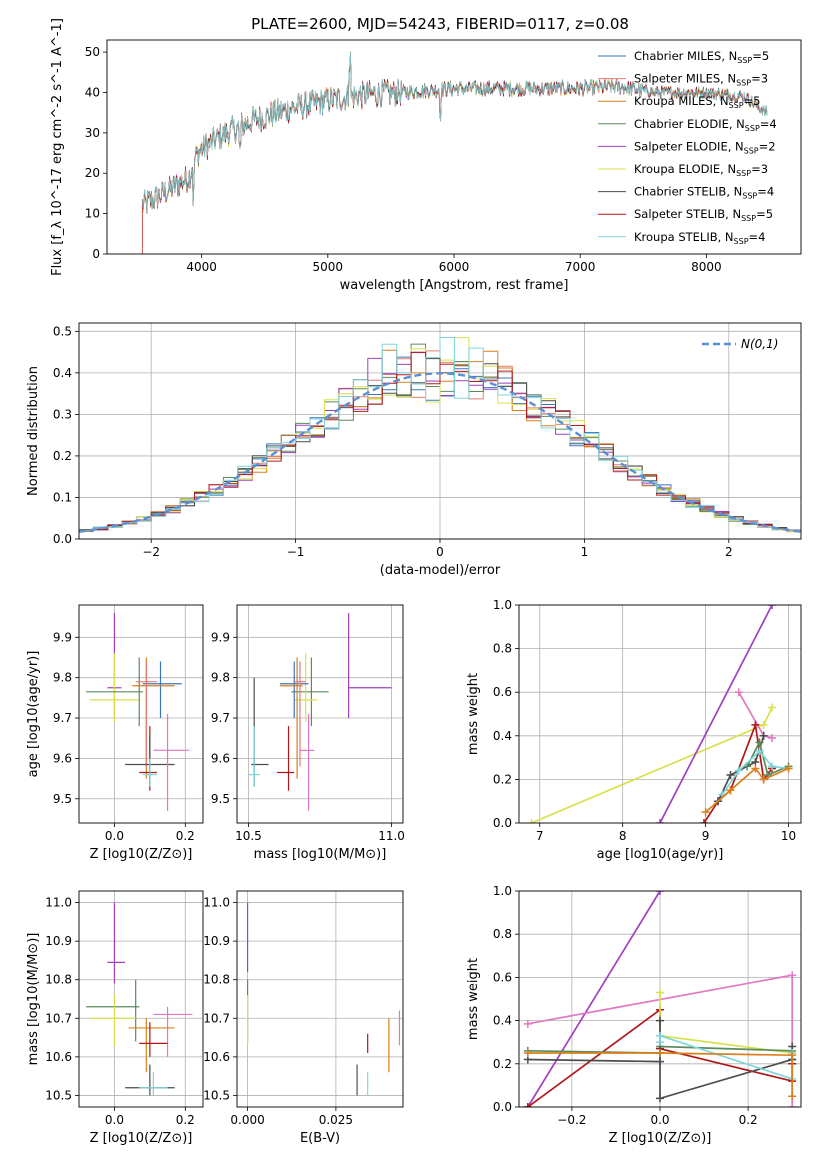  What do you see at coordinates (33, 714) in the screenshot?
I see `y-axis-label: age [log10(age/yr)]` at bounding box center [33, 714].